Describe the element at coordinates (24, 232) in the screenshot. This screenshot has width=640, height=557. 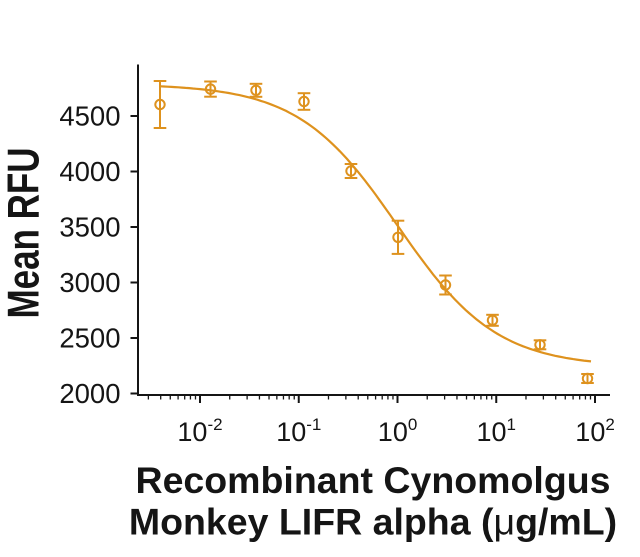
I see `svg-text: Mean RFU` at that location.